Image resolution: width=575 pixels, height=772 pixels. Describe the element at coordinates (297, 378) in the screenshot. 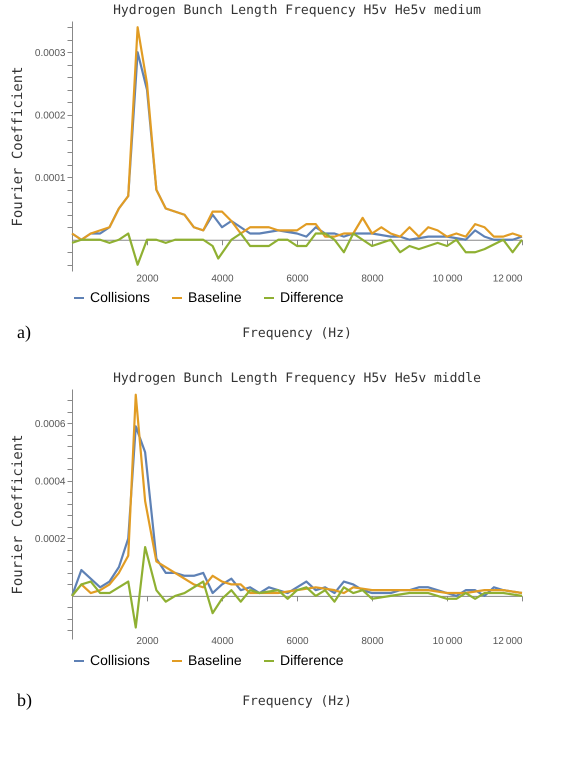

I see `chart-title: Hydrogen Bunch Length Frequency H5v He5v middle` at that location.